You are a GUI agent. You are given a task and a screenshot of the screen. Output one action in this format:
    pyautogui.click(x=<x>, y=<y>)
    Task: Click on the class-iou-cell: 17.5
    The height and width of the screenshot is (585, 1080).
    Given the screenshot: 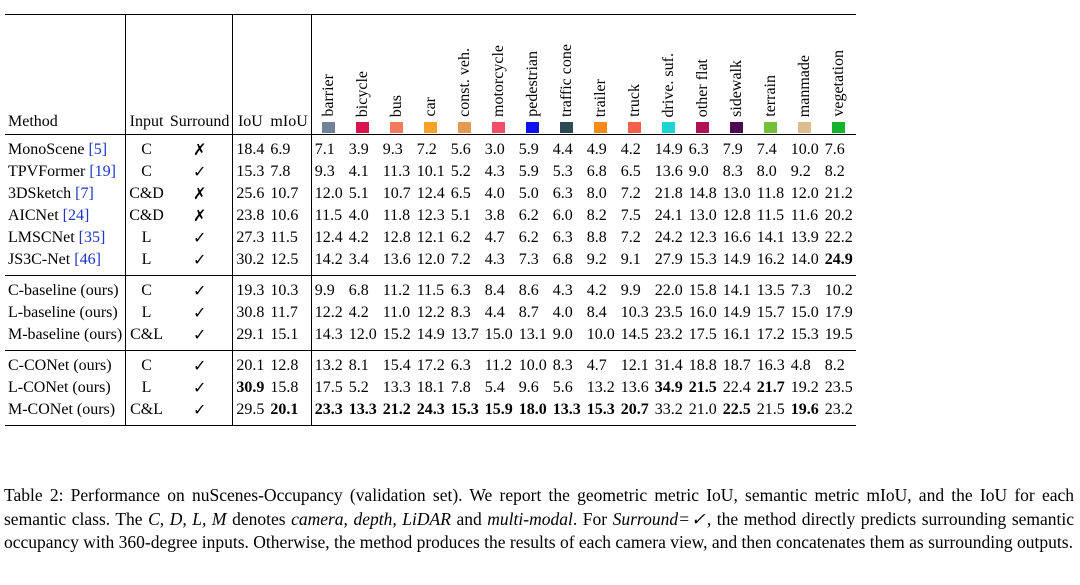 What is the action you would take?
    pyautogui.click(x=702, y=334)
    